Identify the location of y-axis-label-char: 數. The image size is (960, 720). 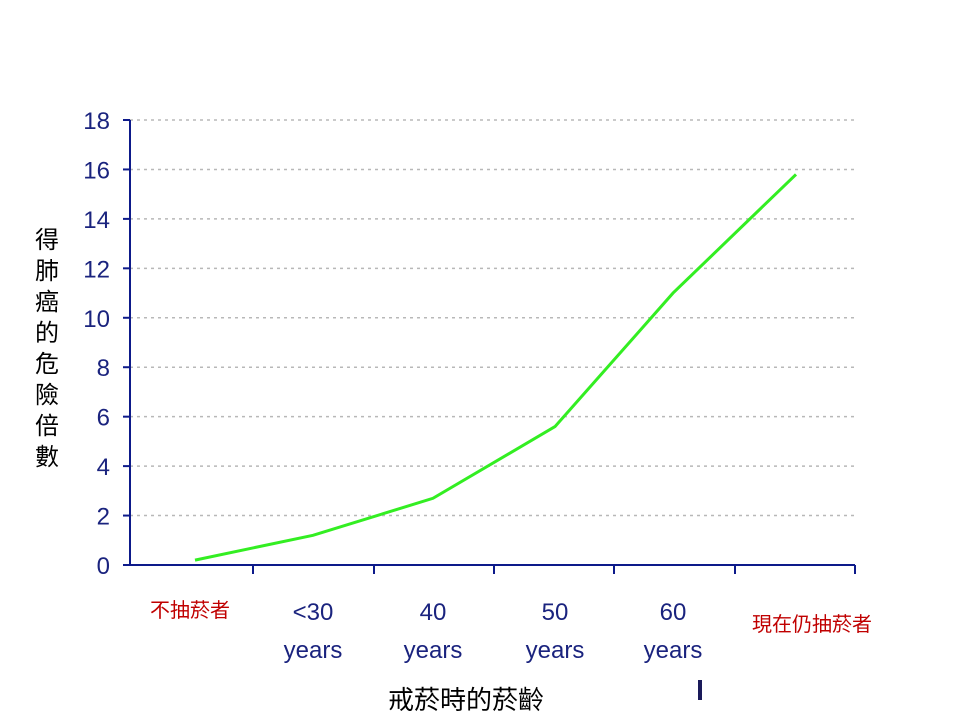
(47, 457).